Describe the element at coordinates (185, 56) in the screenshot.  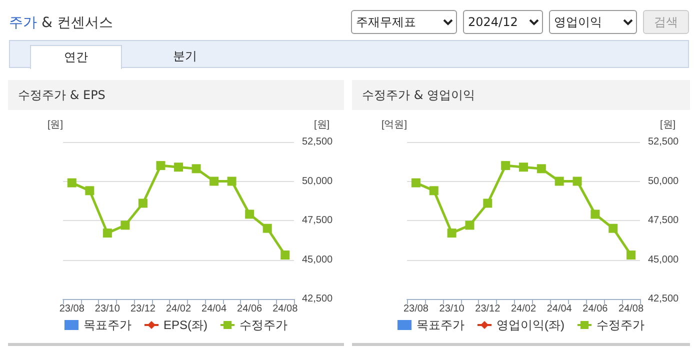
I see `text: 분기` at that location.